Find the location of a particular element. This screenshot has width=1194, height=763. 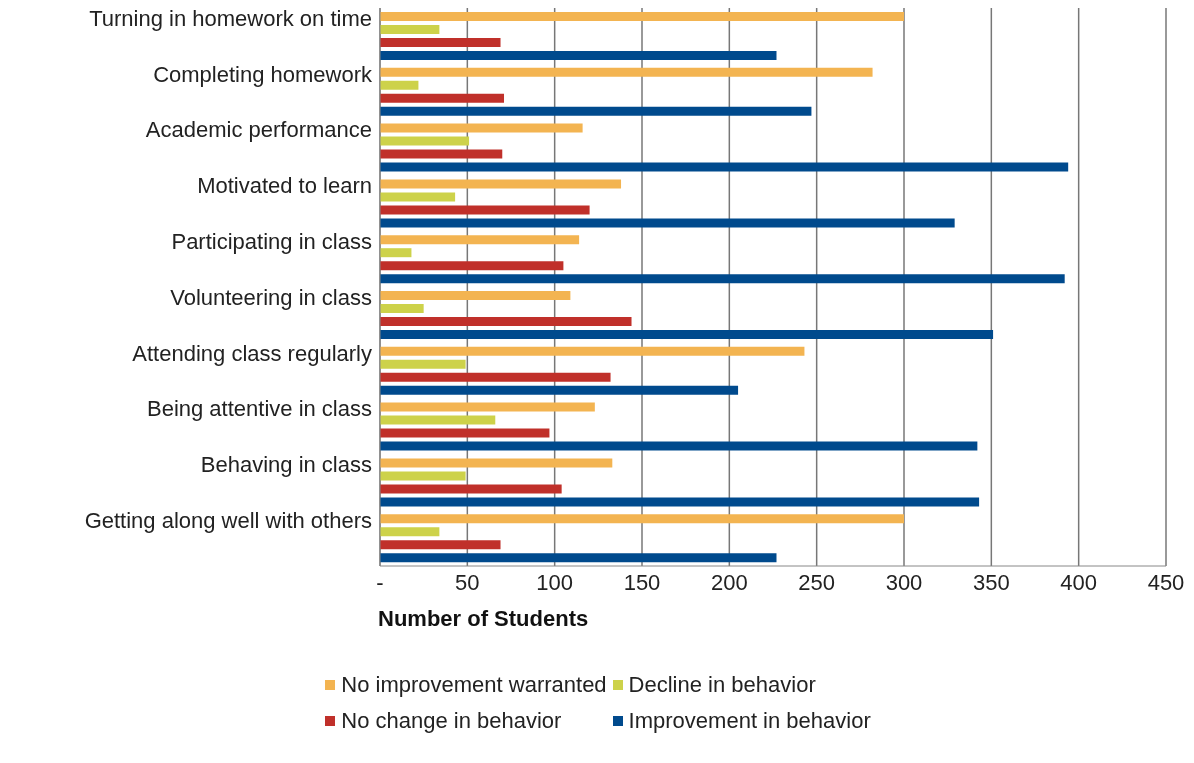

y-tick-label: Turning in homework on time is located at coordinates (230, 18).